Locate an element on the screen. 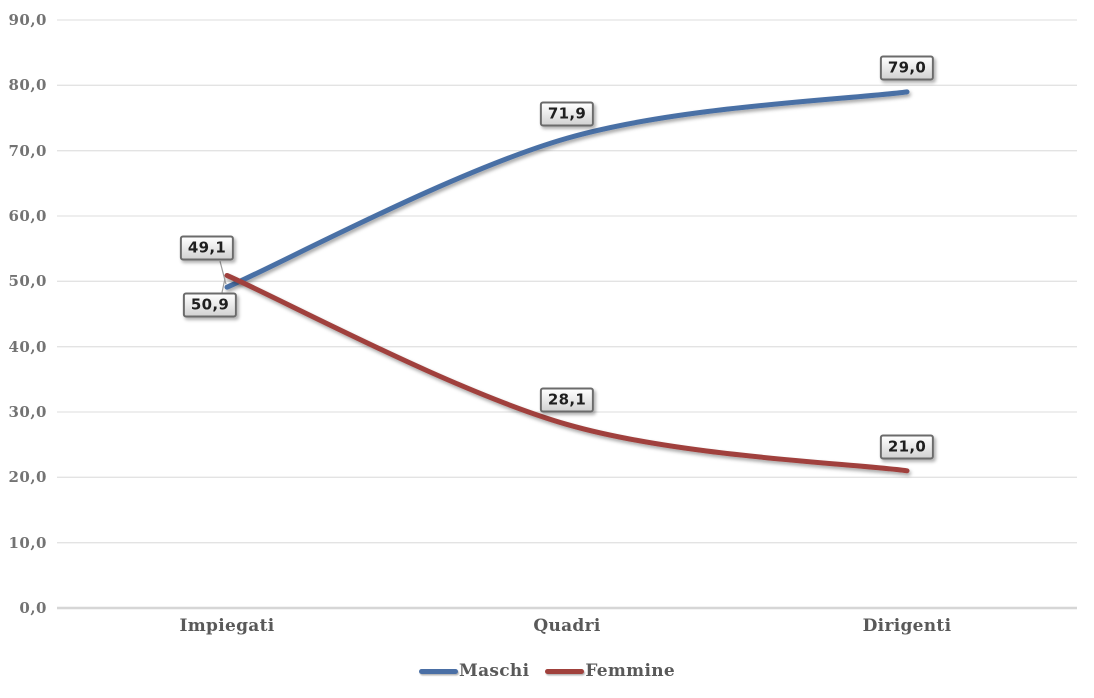  data-label-femmine-dirigenti: 21,0 is located at coordinates (907, 447).